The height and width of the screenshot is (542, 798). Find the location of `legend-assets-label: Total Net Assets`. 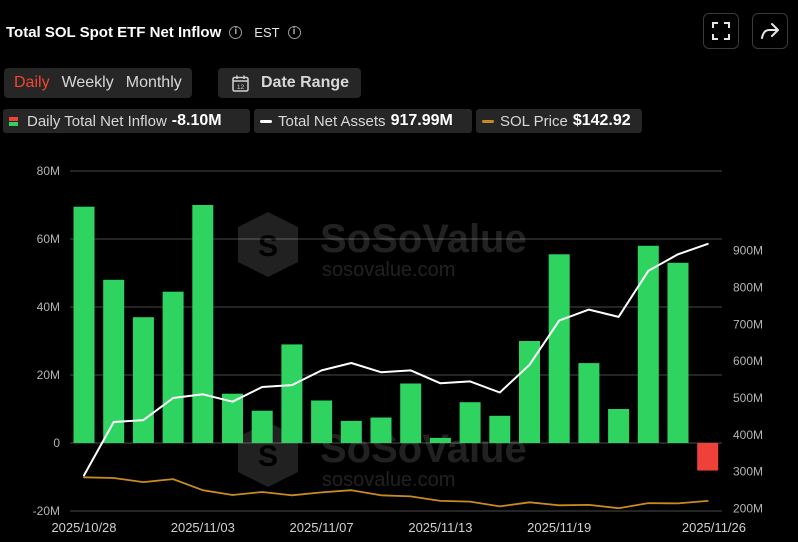

legend-assets-label: Total Net Assets is located at coordinates (332, 121).